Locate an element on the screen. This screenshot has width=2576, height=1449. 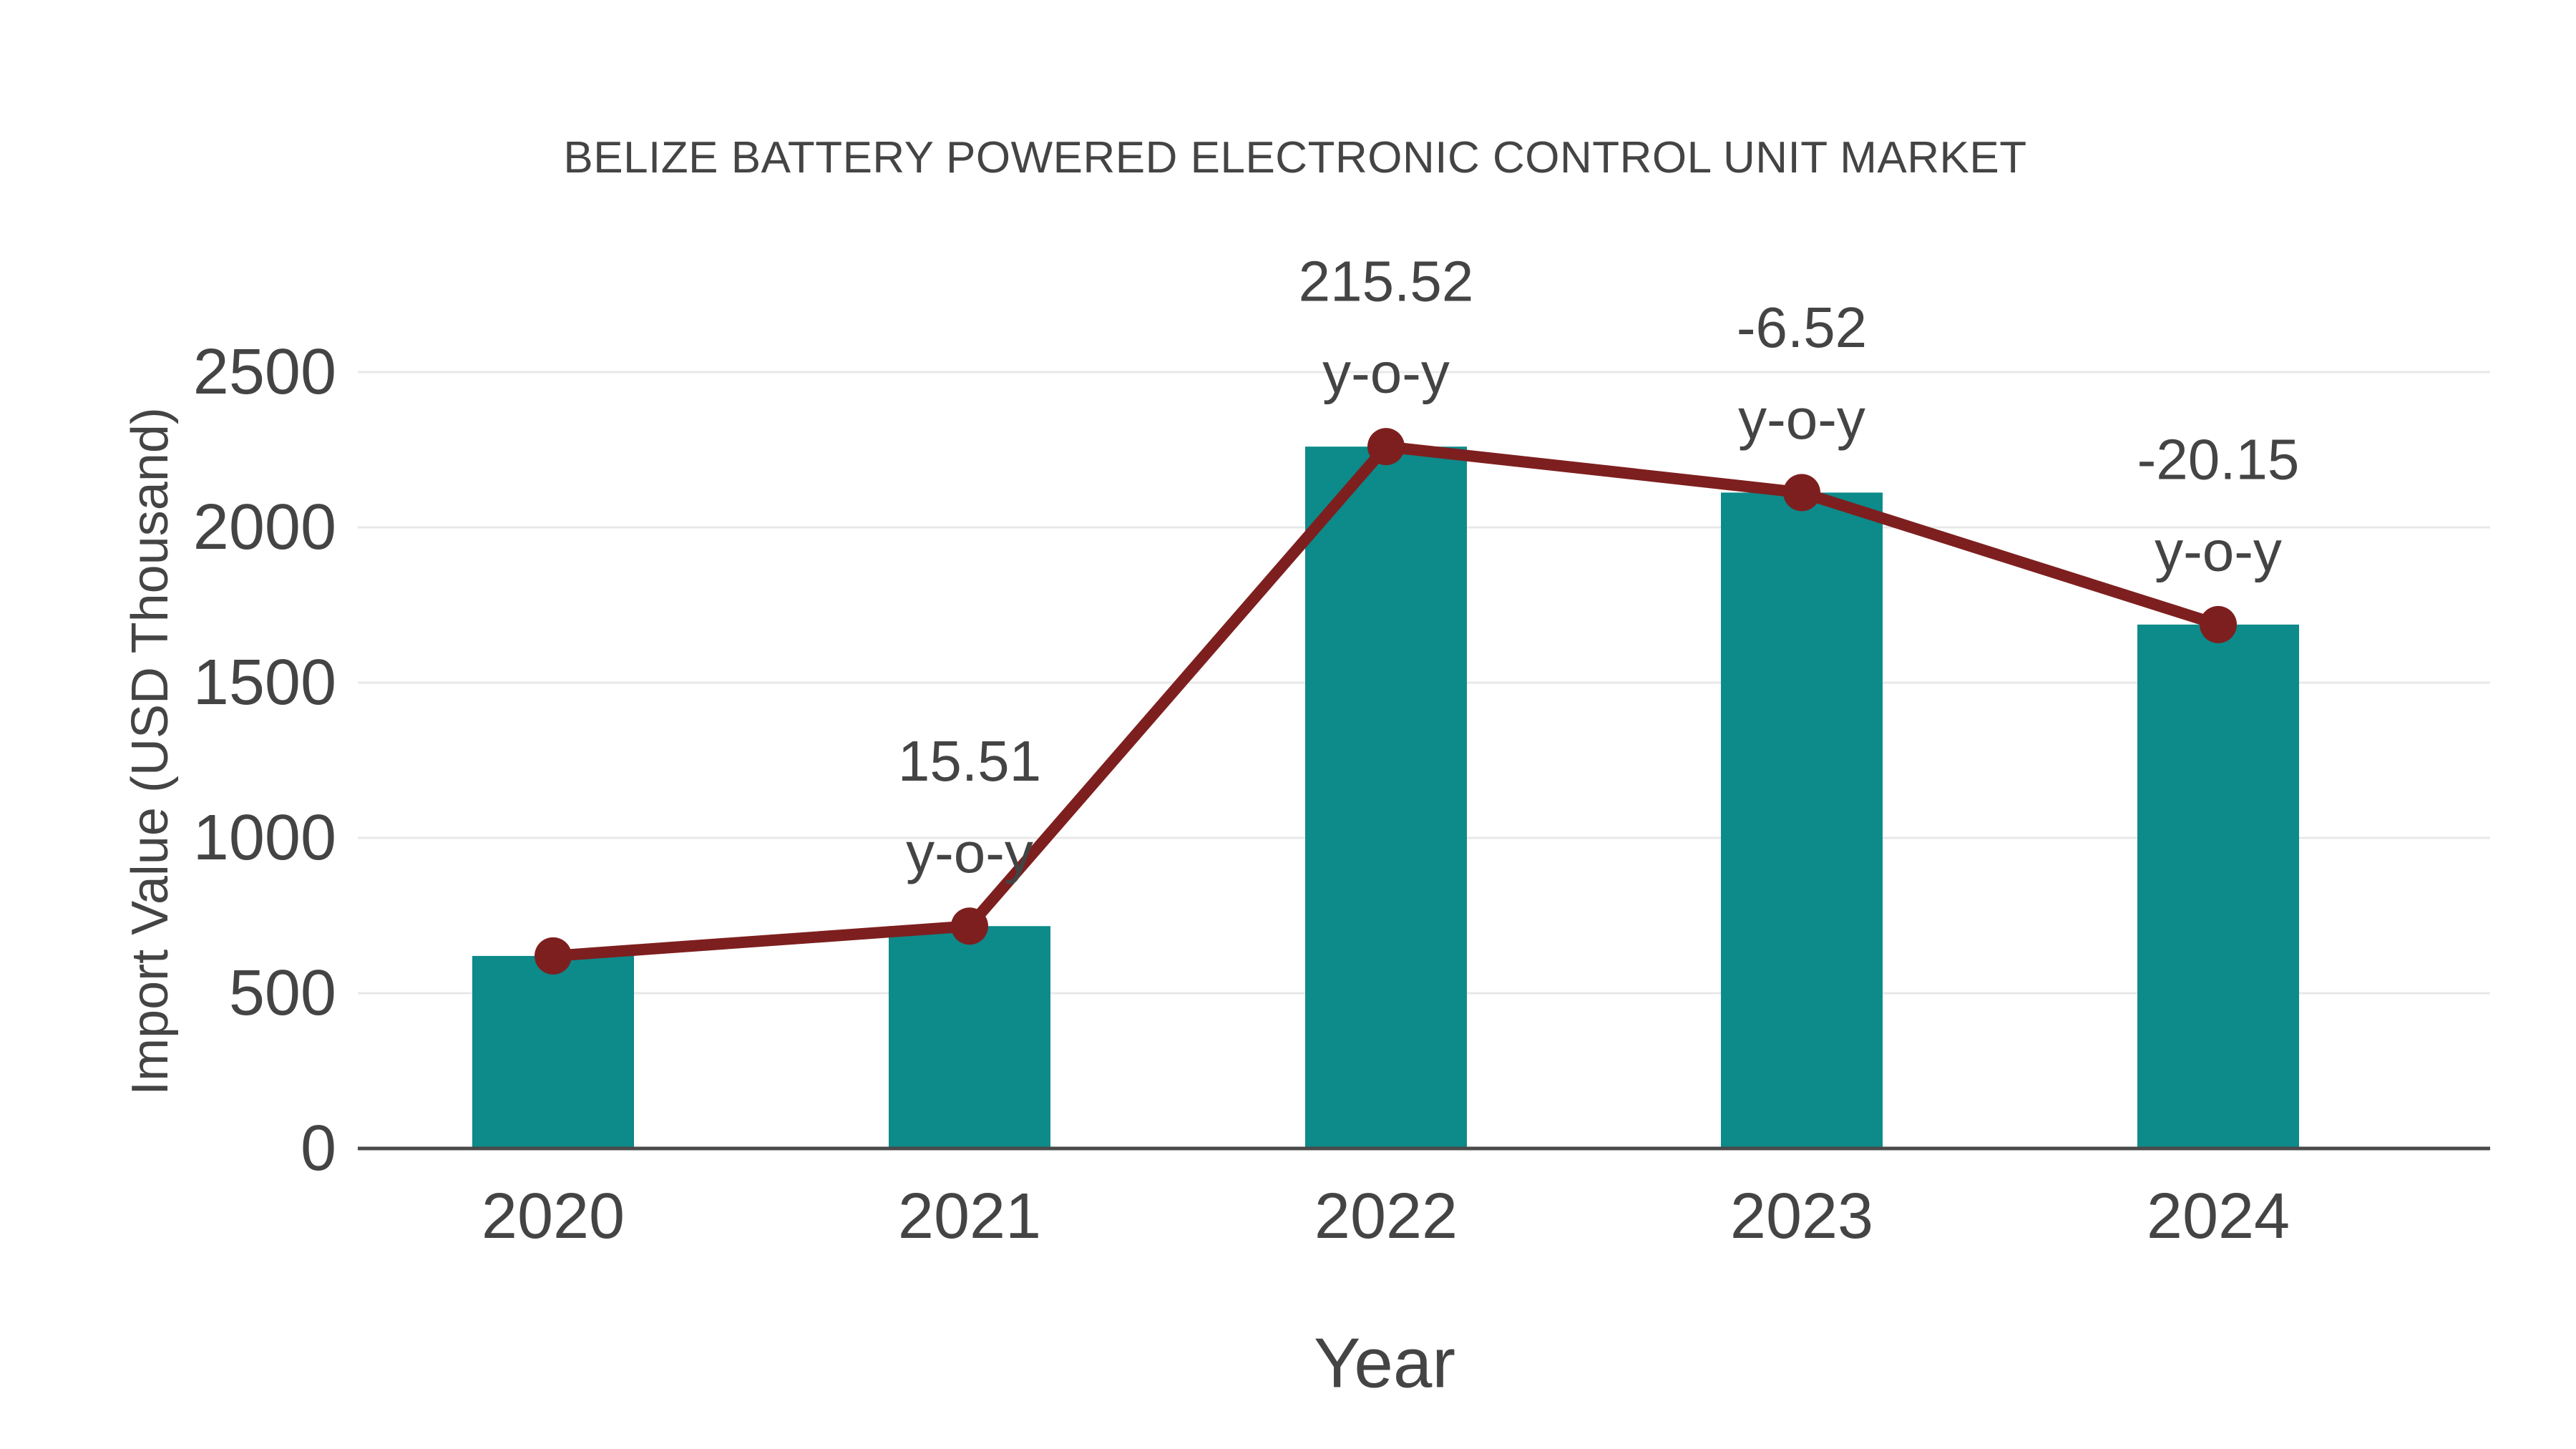
y-tick-label: 2500 is located at coordinates (264, 372).